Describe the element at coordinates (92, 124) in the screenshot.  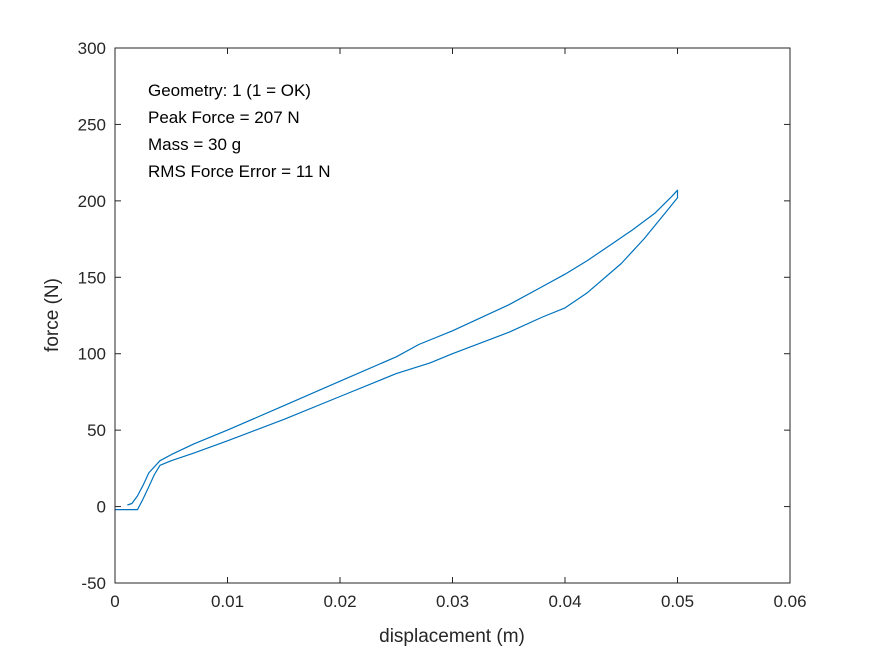
I see `y-tick-label: 250` at that location.